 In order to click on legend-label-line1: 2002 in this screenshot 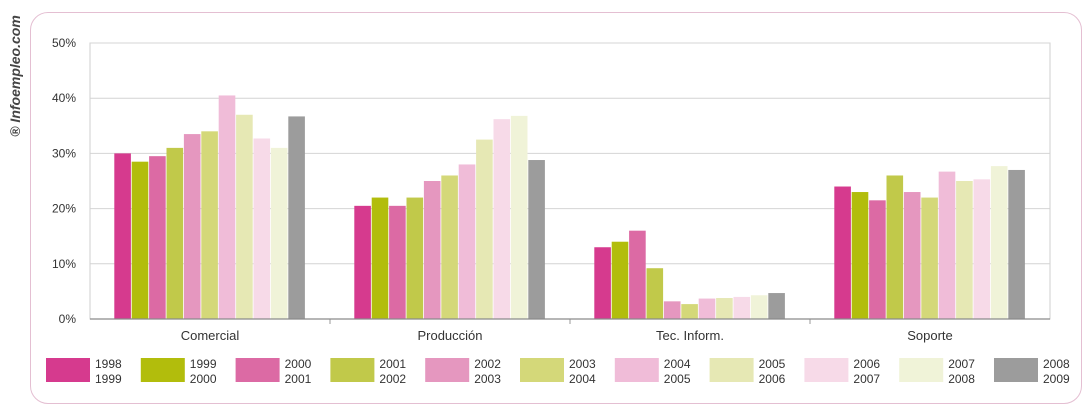, I will do `click(487, 364)`.